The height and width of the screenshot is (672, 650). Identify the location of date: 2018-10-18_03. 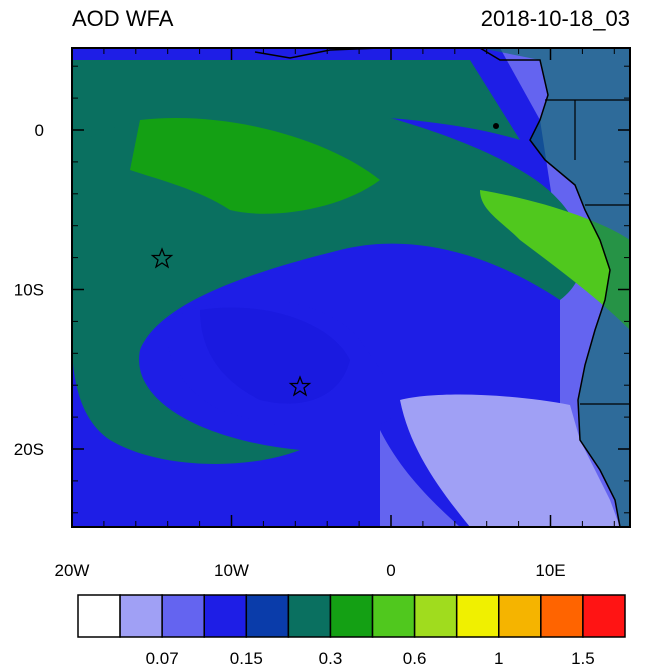
(555, 18).